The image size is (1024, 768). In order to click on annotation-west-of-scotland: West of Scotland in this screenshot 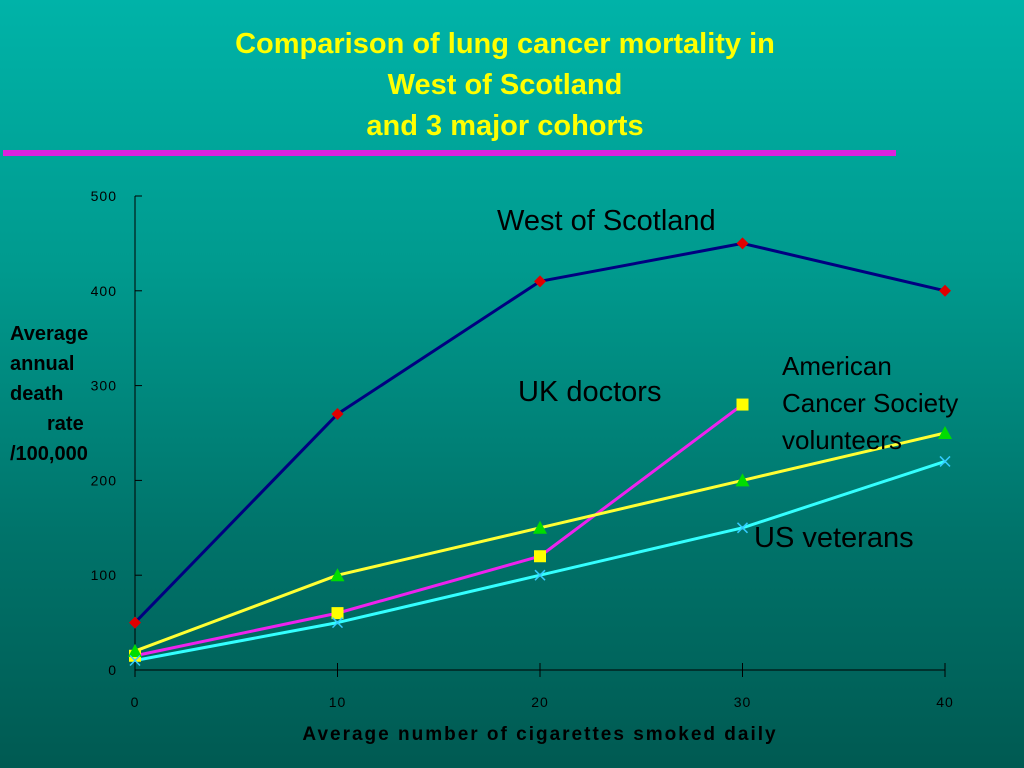, I will do `click(606, 221)`.